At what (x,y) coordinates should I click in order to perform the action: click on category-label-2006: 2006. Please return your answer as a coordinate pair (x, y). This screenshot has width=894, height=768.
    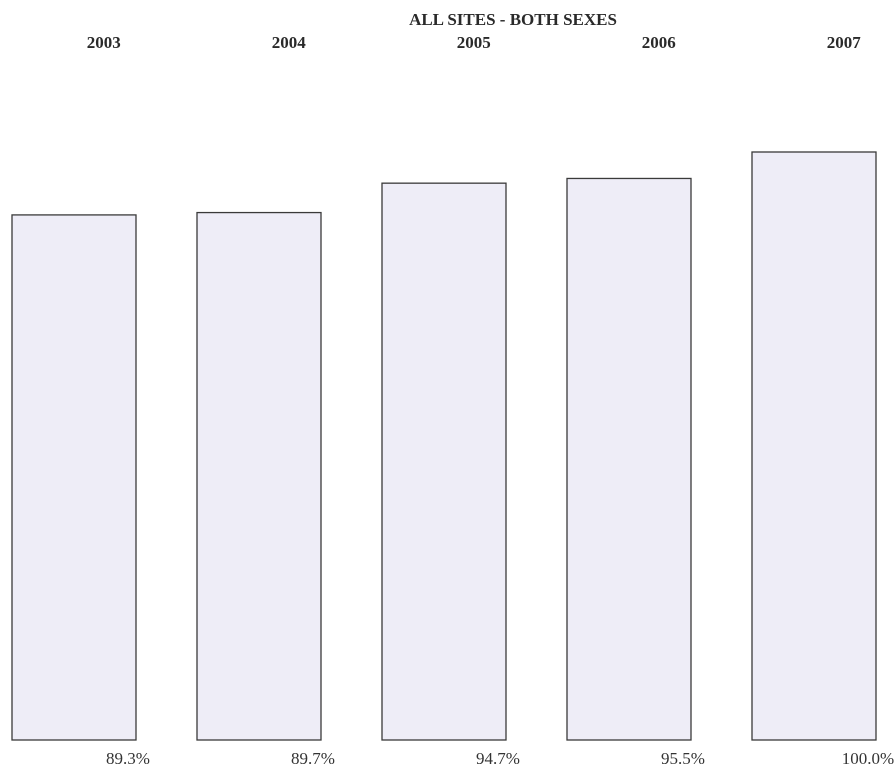
    Looking at the image, I should click on (659, 42).